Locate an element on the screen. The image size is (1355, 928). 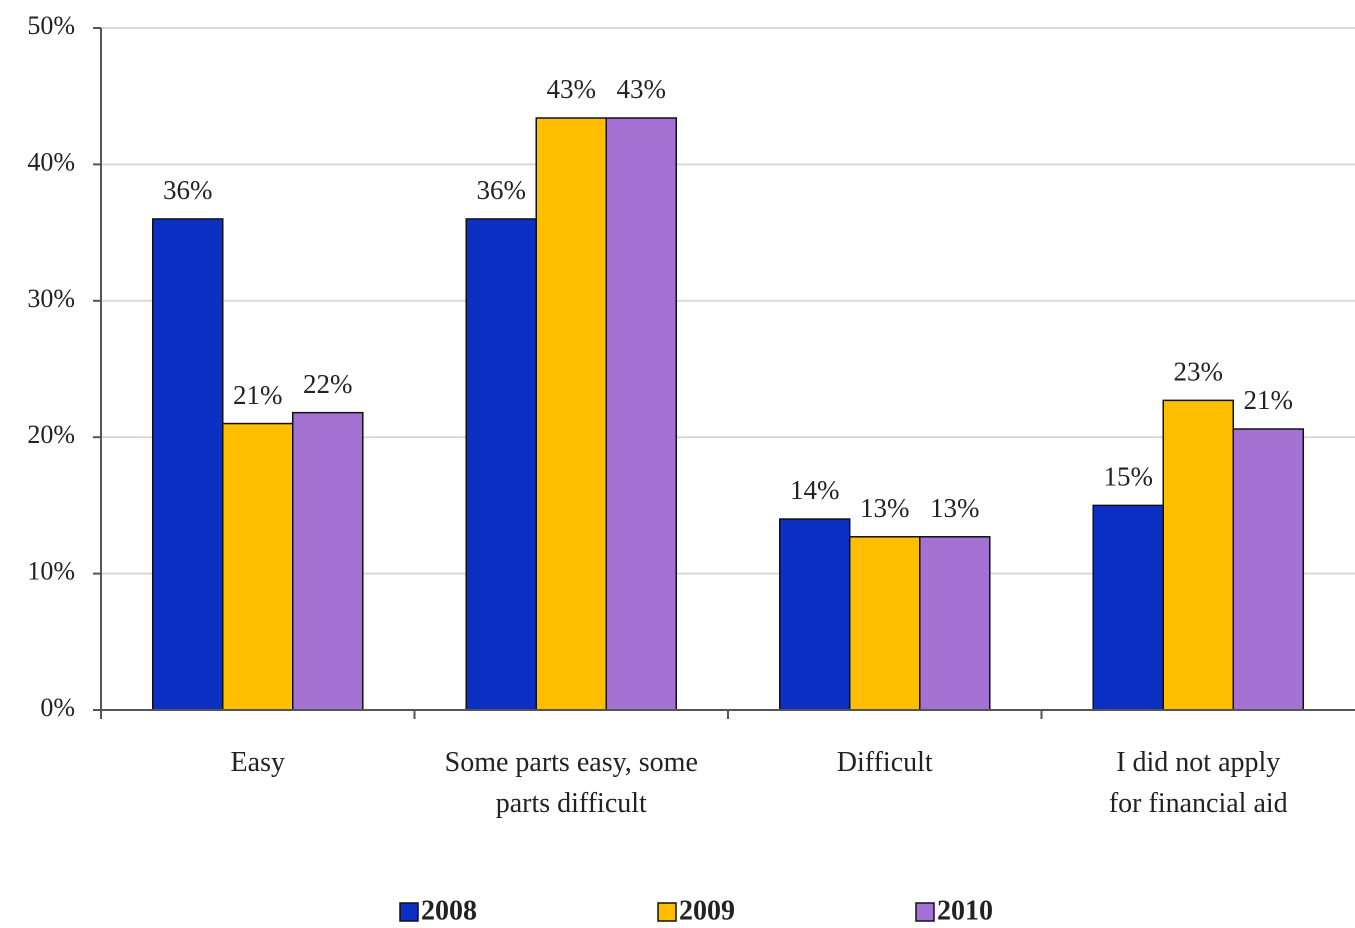
y-tick-label: 30% is located at coordinates (51, 298).